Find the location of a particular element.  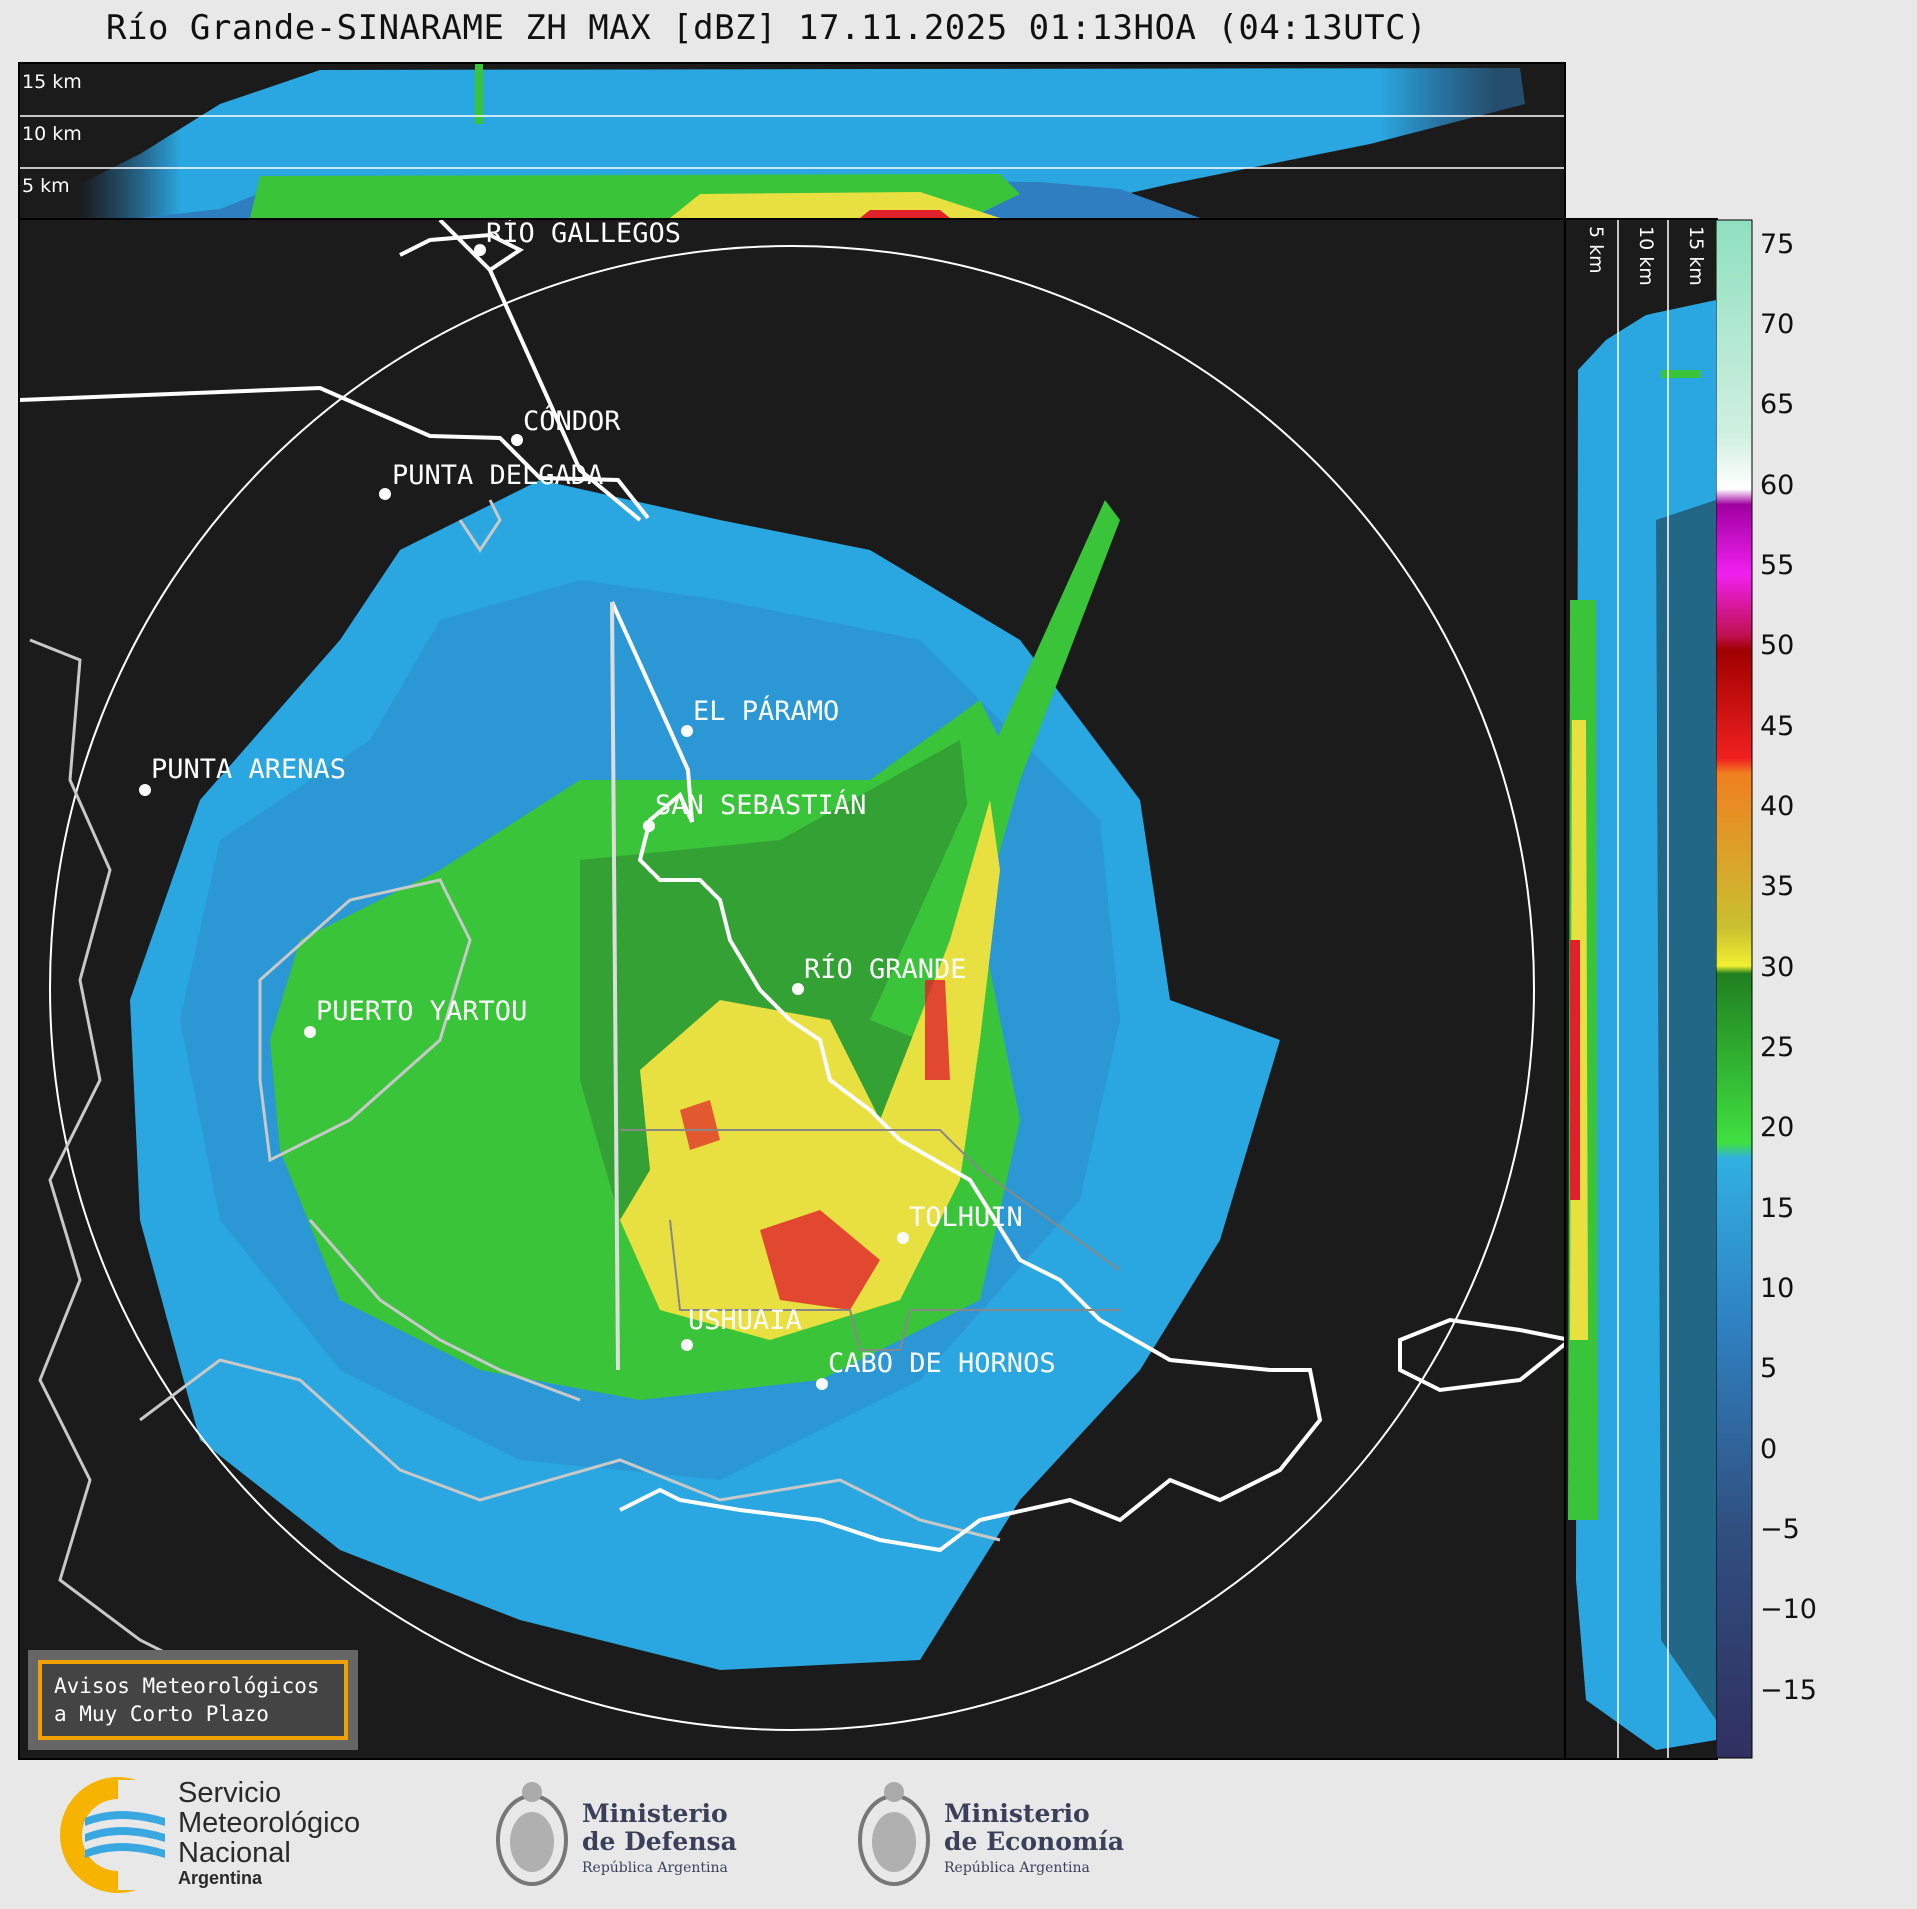

place-rio-grande: RÍO GRANDE is located at coordinates (885, 969).